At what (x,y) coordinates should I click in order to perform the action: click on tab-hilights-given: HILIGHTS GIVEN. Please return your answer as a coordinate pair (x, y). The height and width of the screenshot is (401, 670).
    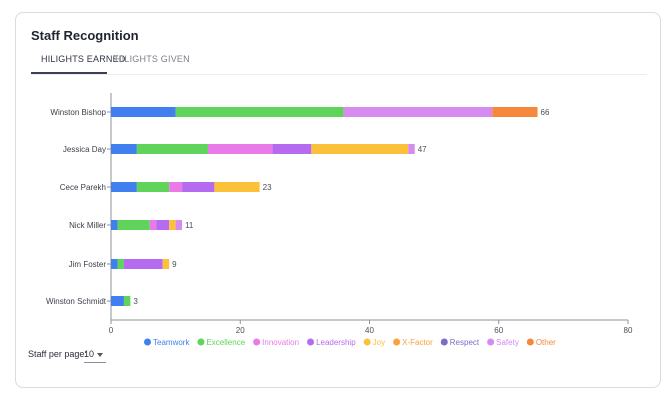
    Looking at the image, I should click on (152, 59).